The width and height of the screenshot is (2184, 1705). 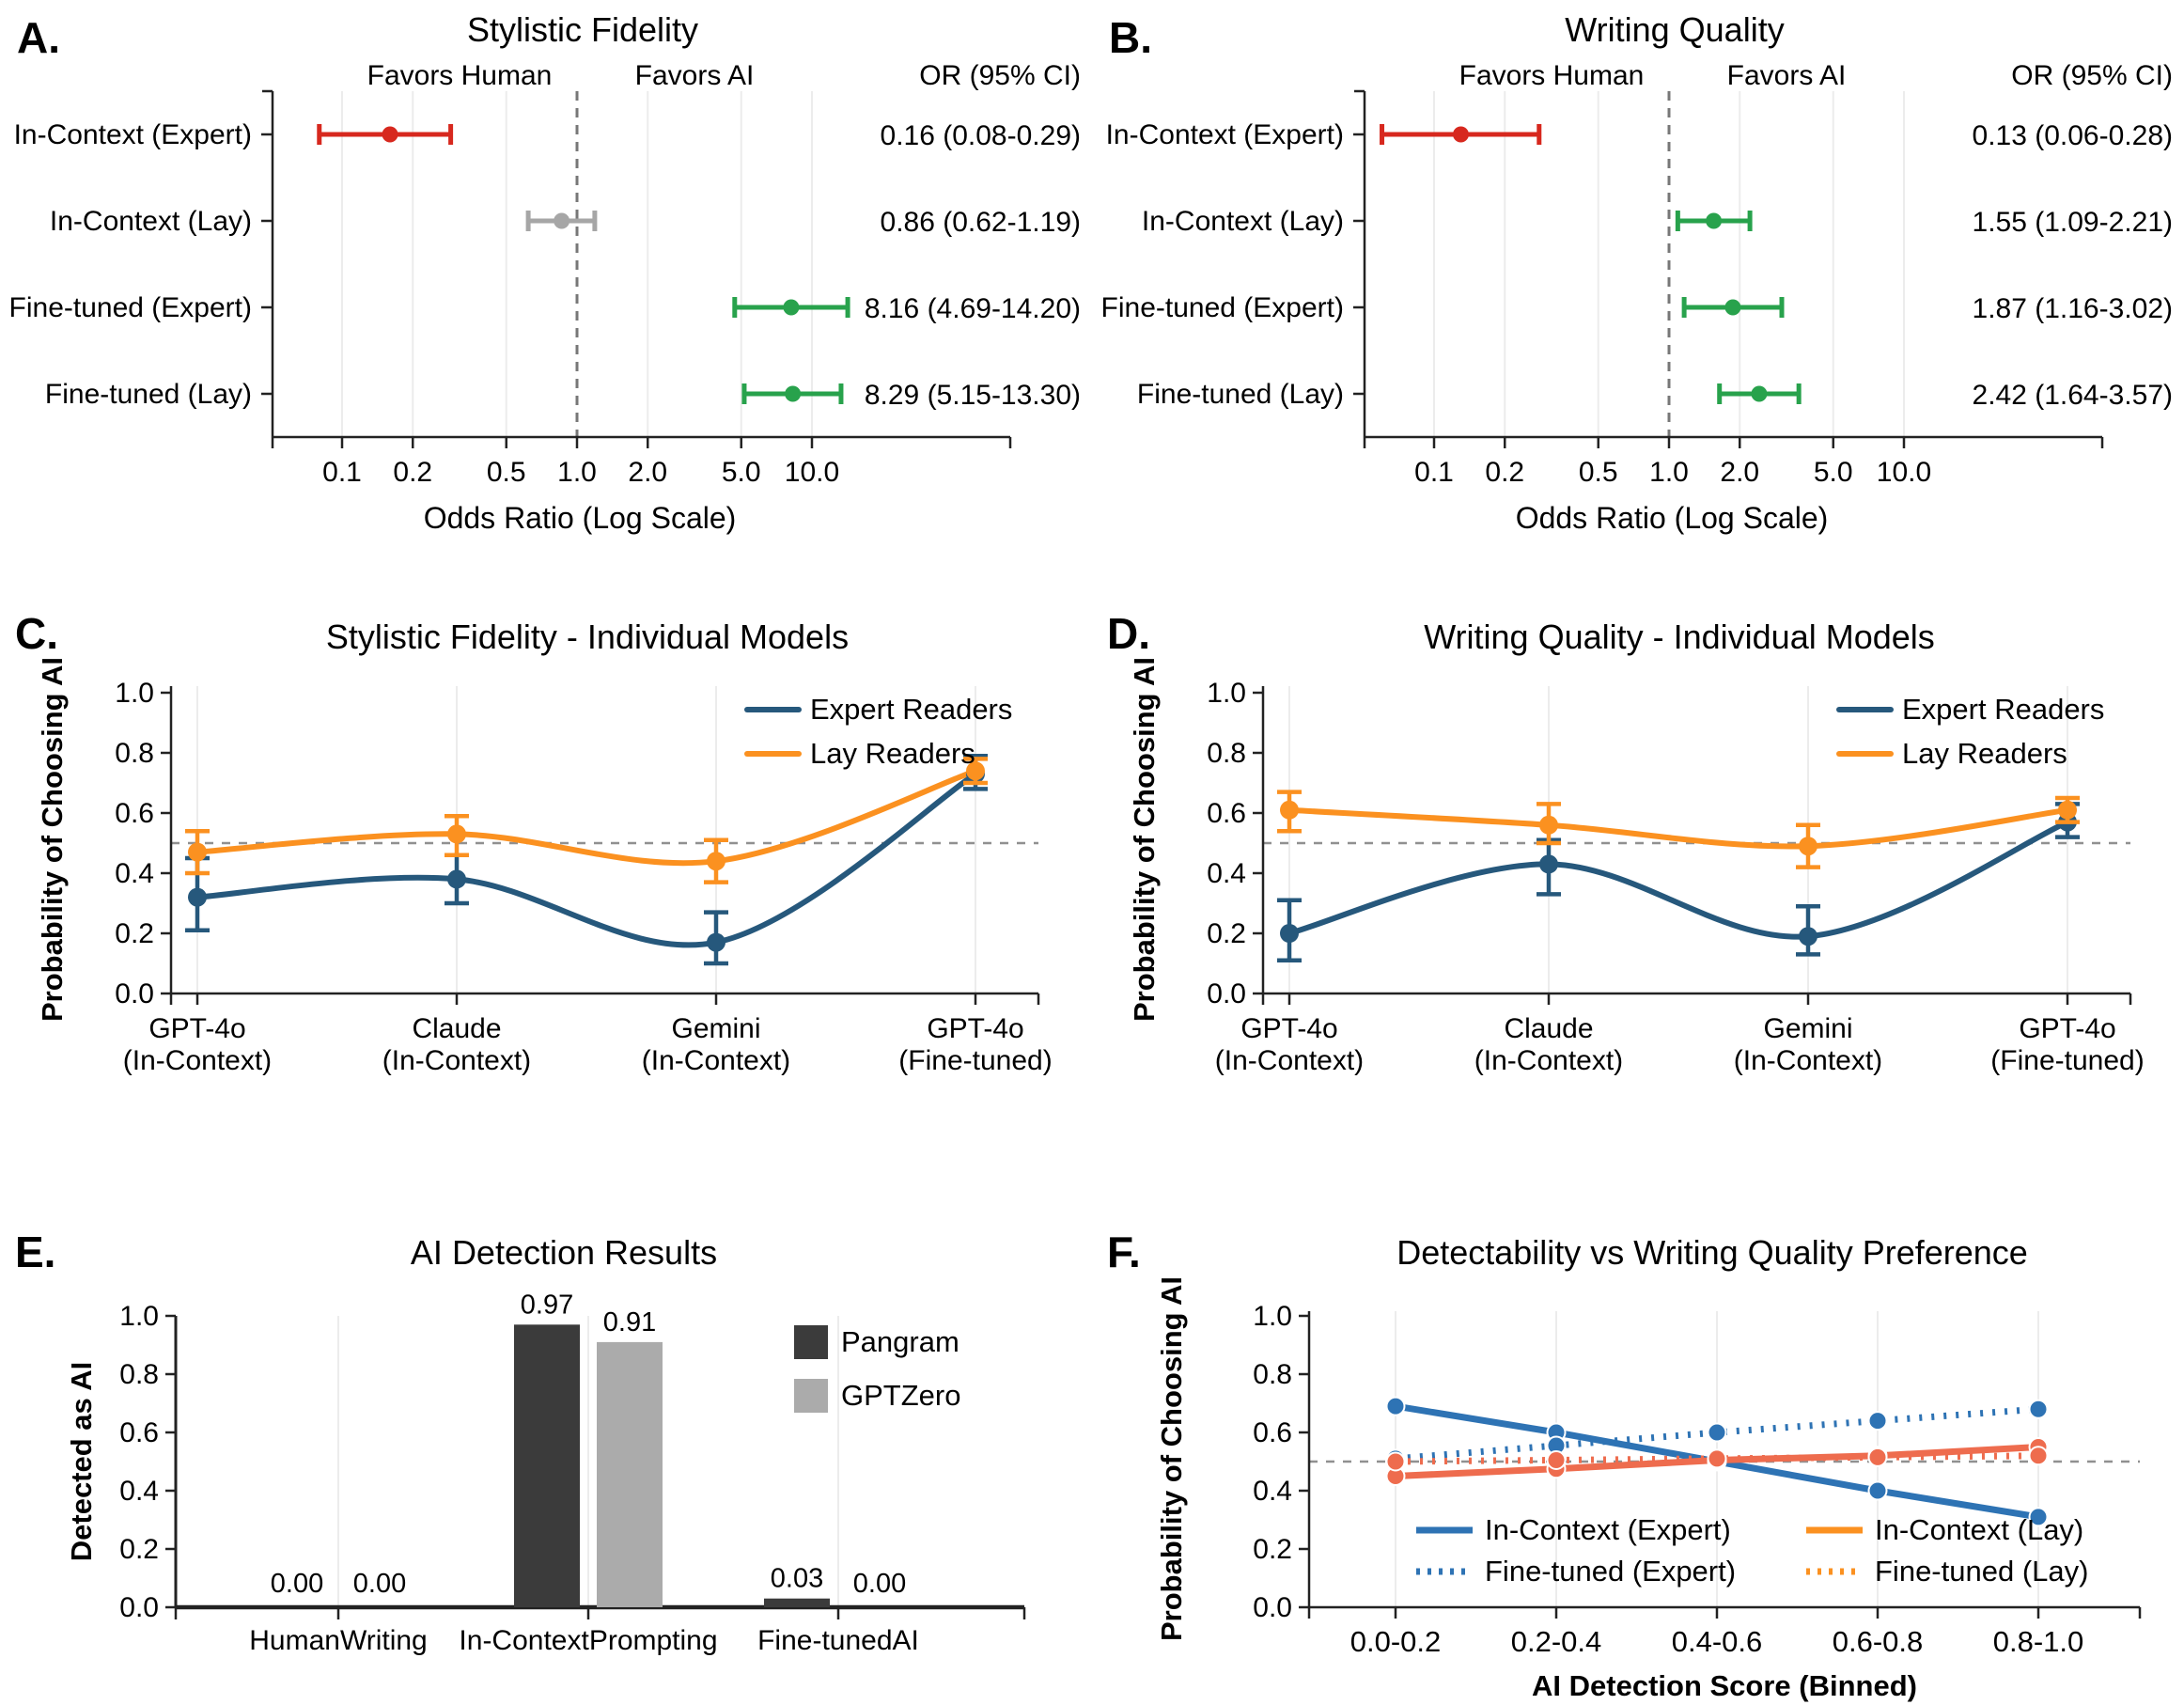 What do you see at coordinates (151, 221) in the screenshot?
I see `row-label: In-Context (Lay)` at bounding box center [151, 221].